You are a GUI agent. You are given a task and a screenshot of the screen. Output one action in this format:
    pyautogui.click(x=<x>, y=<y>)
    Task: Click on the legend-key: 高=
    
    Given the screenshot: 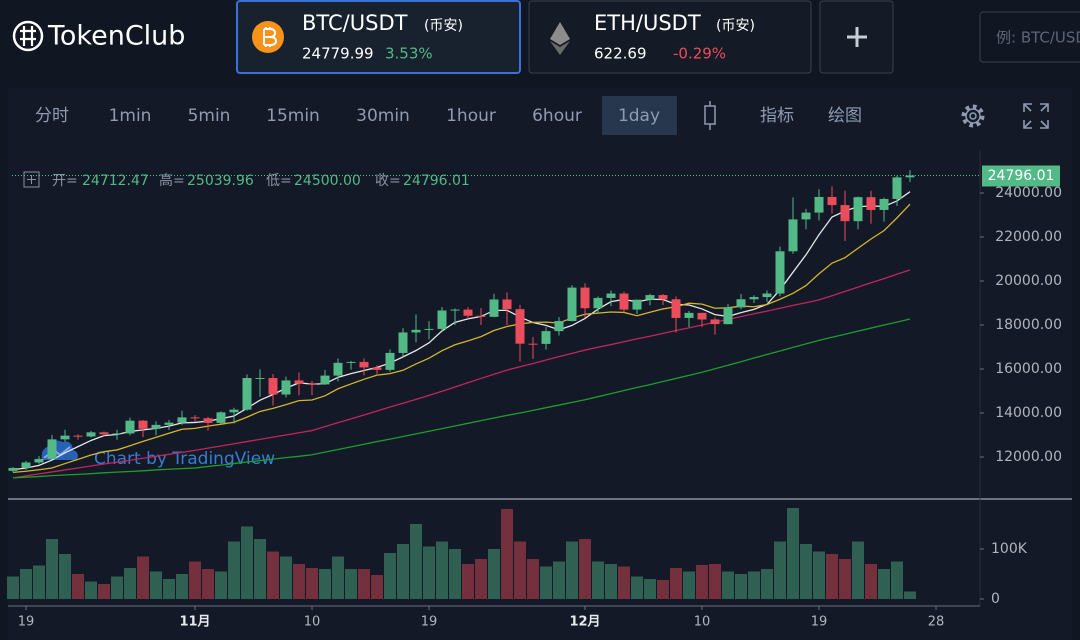 What is the action you would take?
    pyautogui.click(x=172, y=180)
    